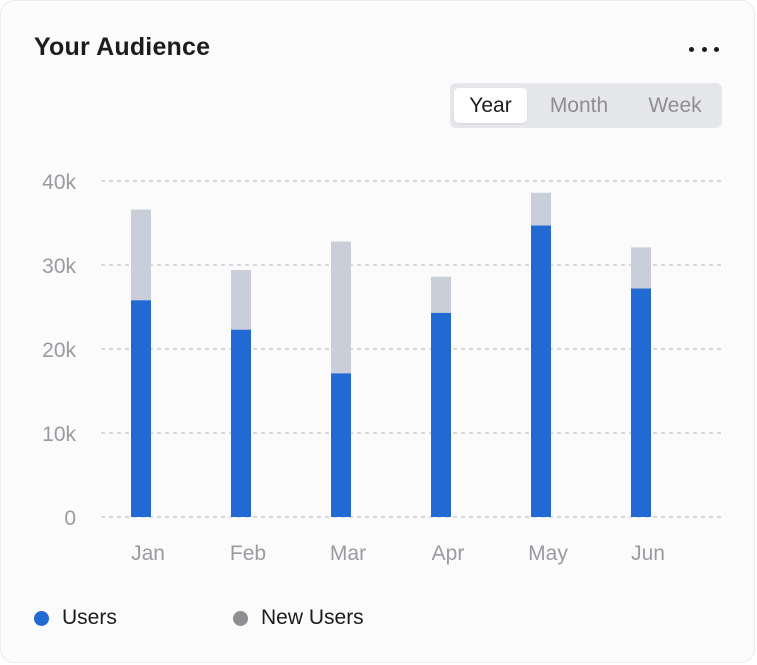 The width and height of the screenshot is (757, 665). Describe the element at coordinates (148, 553) in the screenshot. I see `x-tick-label: Jan` at that location.